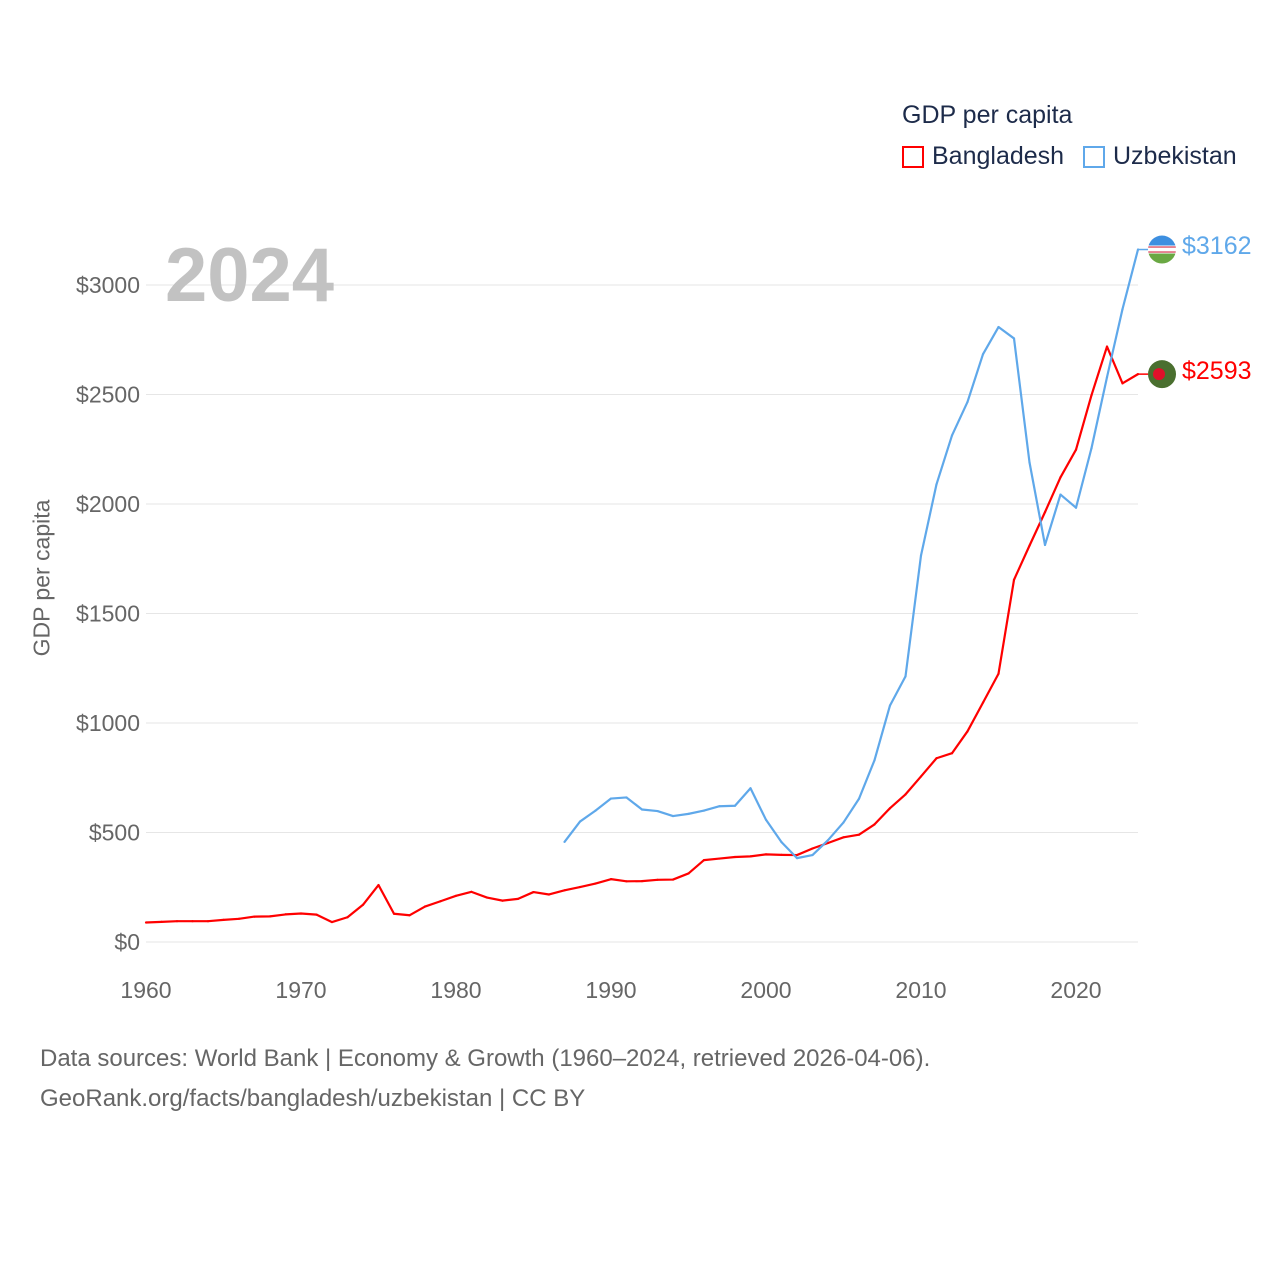 The image size is (1280, 1280). Describe the element at coordinates (108, 504) in the screenshot. I see `y-tick-label: $2000` at that location.